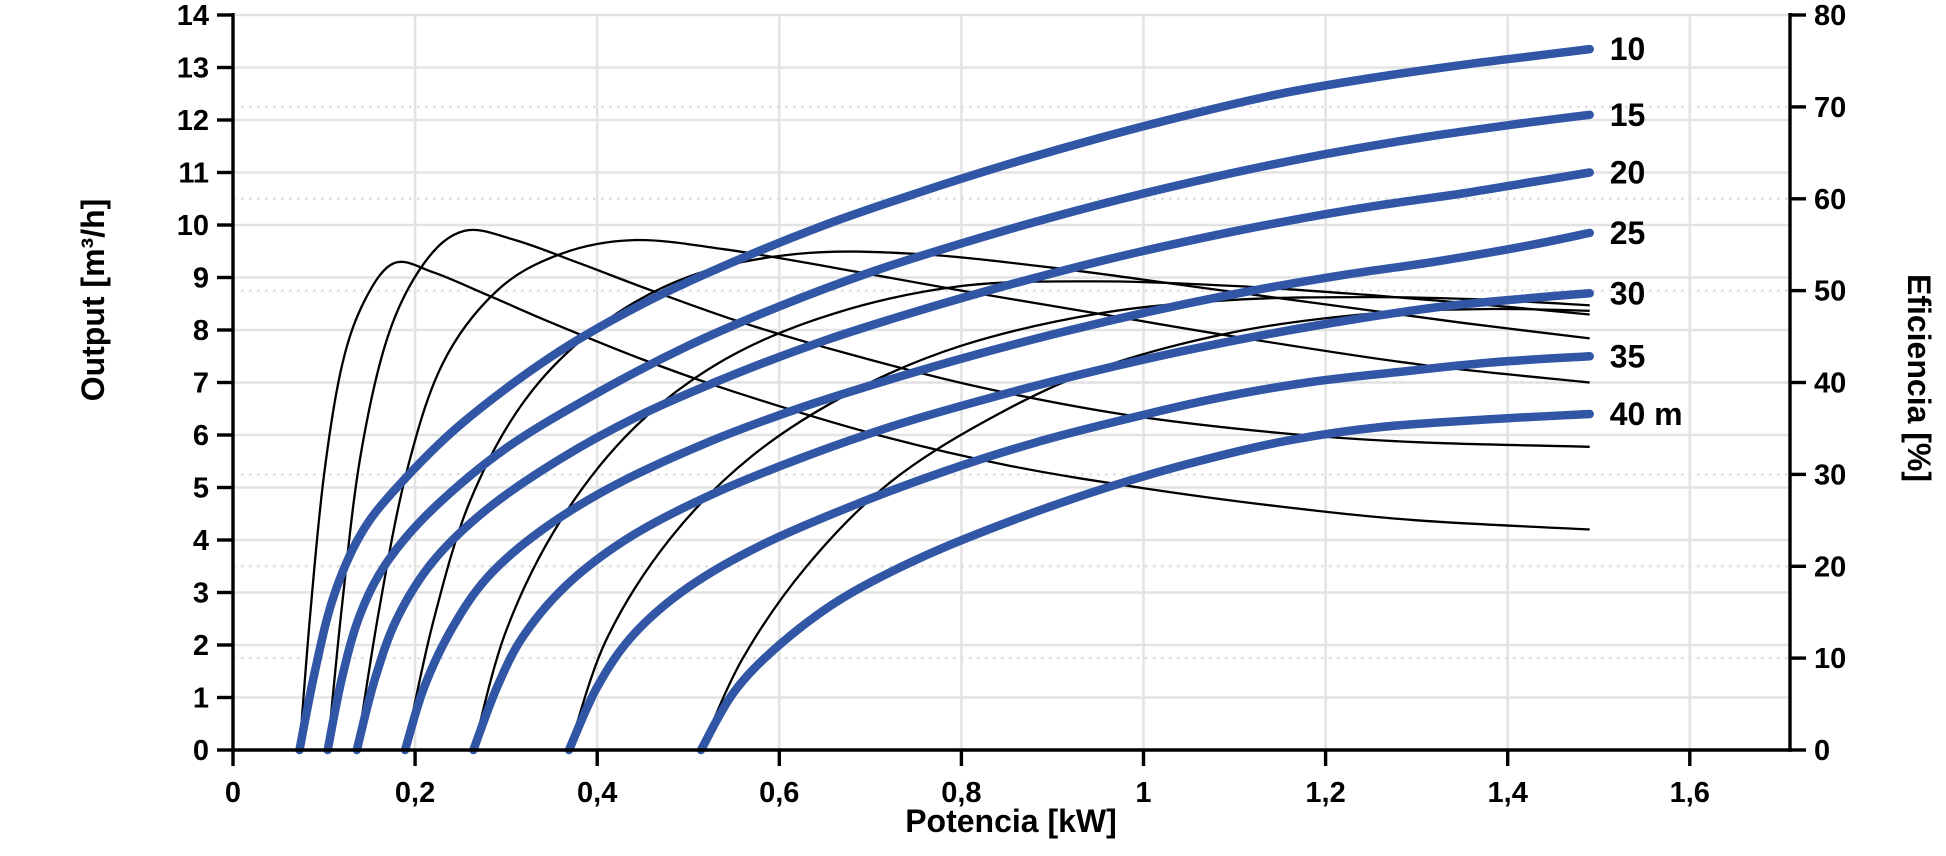 The height and width of the screenshot is (856, 1946). I want to click on y-axis-left-tick-label: 14, so click(193, 16).